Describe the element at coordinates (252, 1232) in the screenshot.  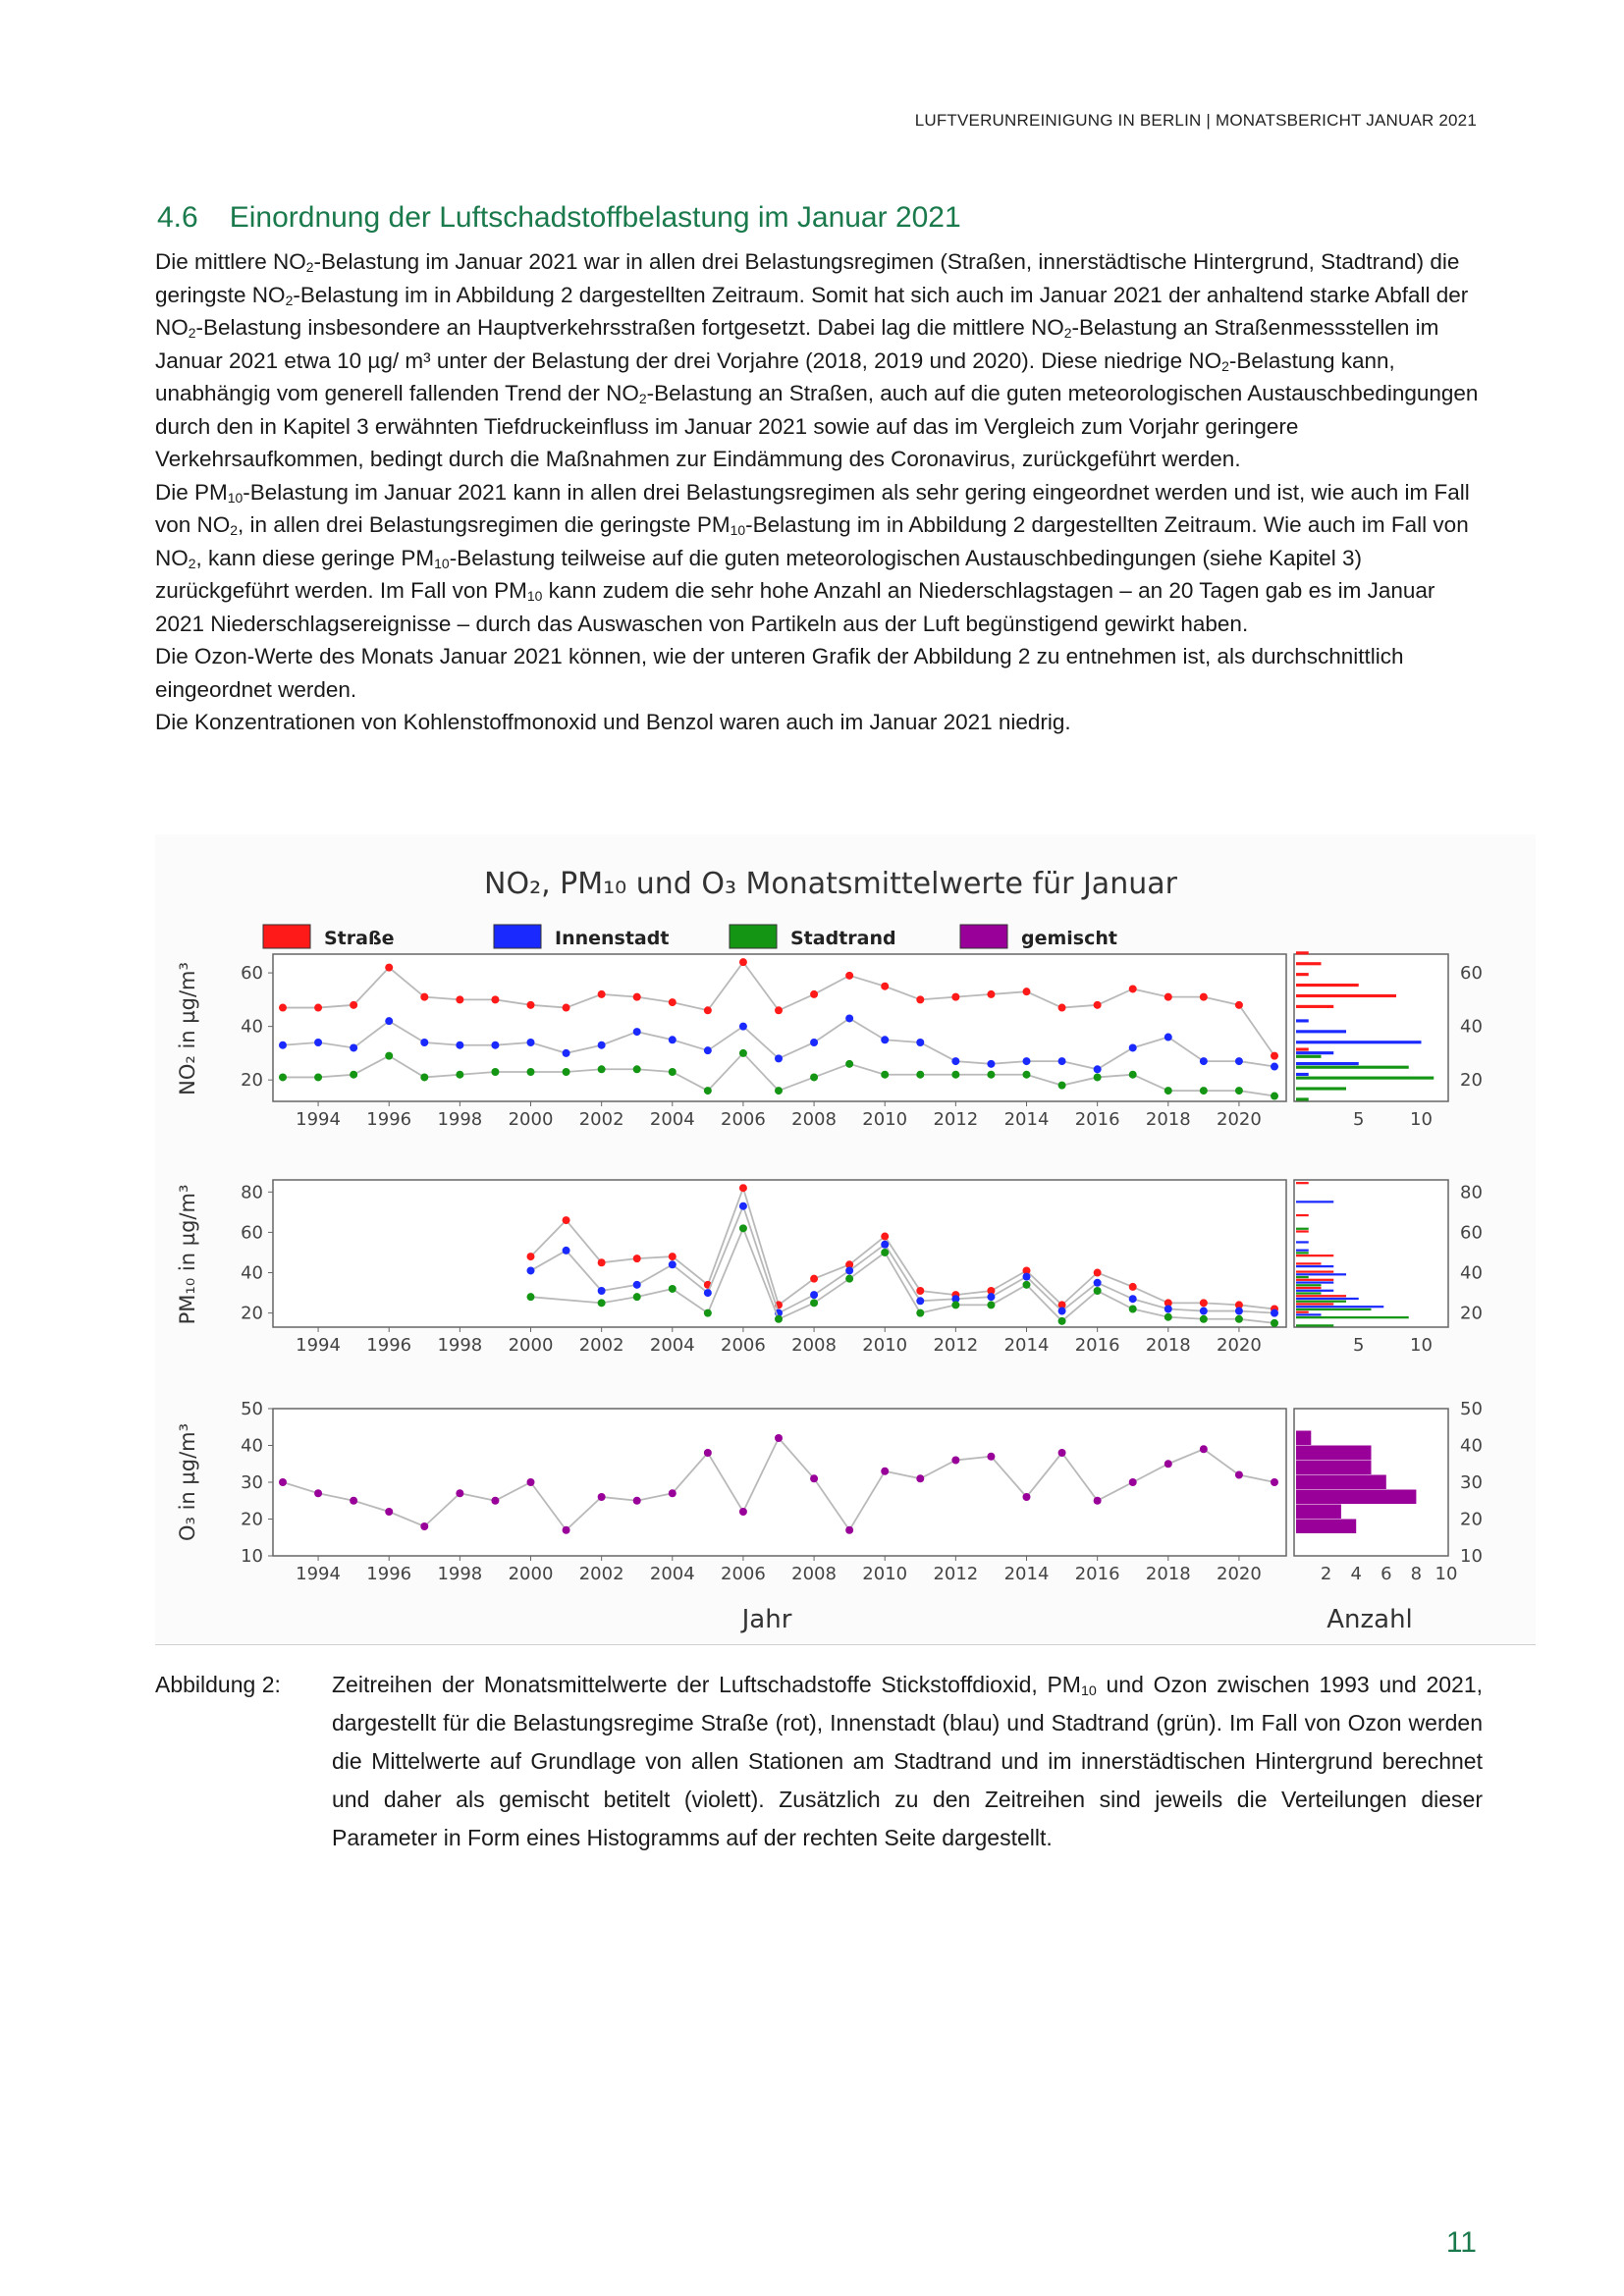
I see `y-tick-label: 60` at that location.